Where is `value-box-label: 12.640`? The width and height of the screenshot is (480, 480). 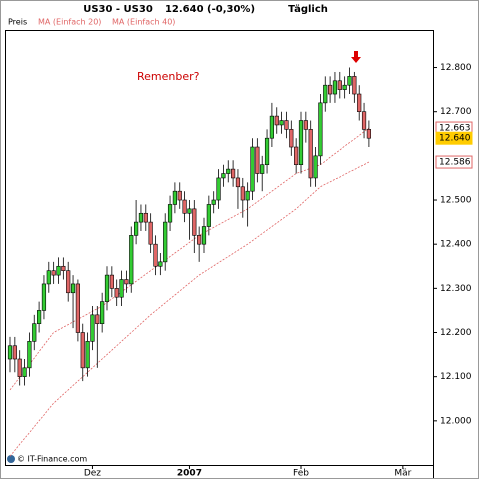 value-box-label: 12.640 is located at coordinates (455, 139).